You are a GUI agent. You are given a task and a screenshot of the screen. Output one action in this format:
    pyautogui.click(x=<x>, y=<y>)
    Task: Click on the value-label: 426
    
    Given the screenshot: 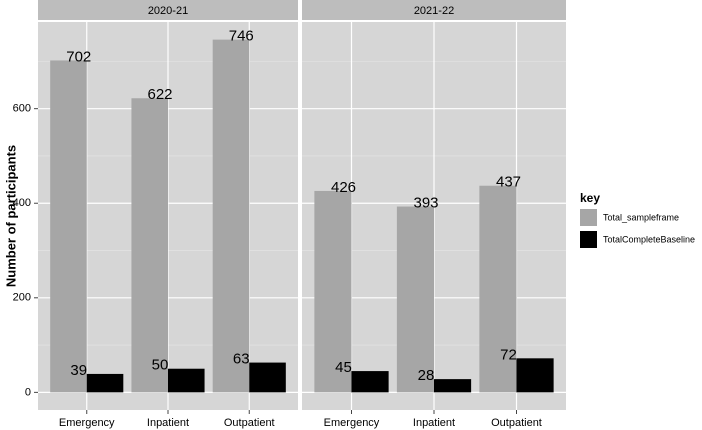 What is the action you would take?
    pyautogui.click(x=343, y=187)
    